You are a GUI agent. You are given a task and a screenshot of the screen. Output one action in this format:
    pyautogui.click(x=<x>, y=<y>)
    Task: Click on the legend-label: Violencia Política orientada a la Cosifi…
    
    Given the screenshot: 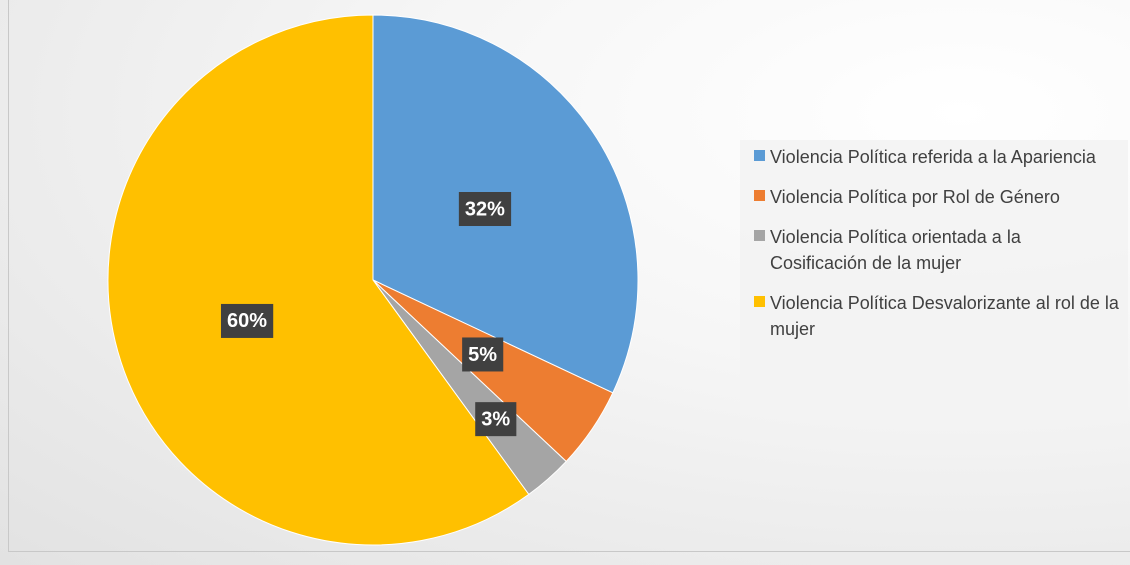 What is the action you would take?
    pyautogui.click(x=895, y=250)
    